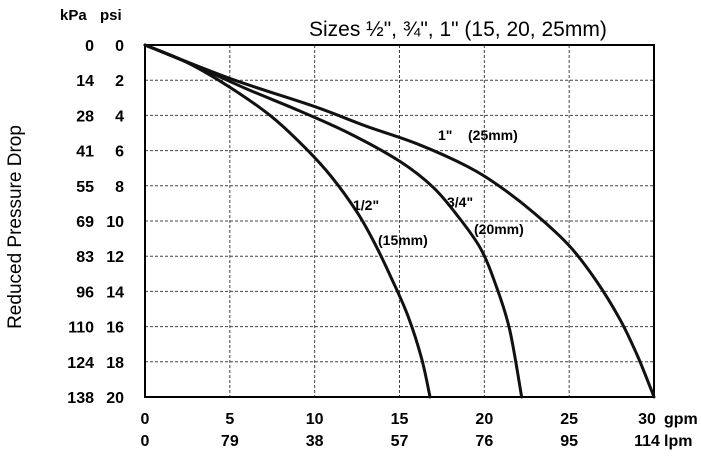 The image size is (701, 457). I want to click on chart-title: Sizes ½", ¾", 1" (15, 20, 25mm), so click(458, 29).